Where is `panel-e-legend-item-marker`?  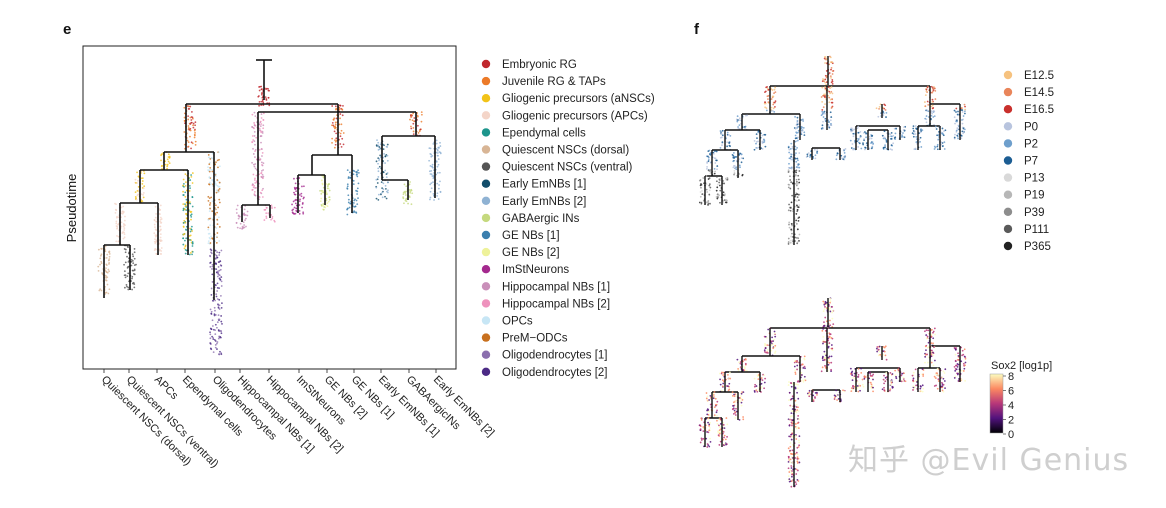 panel-e-legend-item-marker is located at coordinates (486, 132).